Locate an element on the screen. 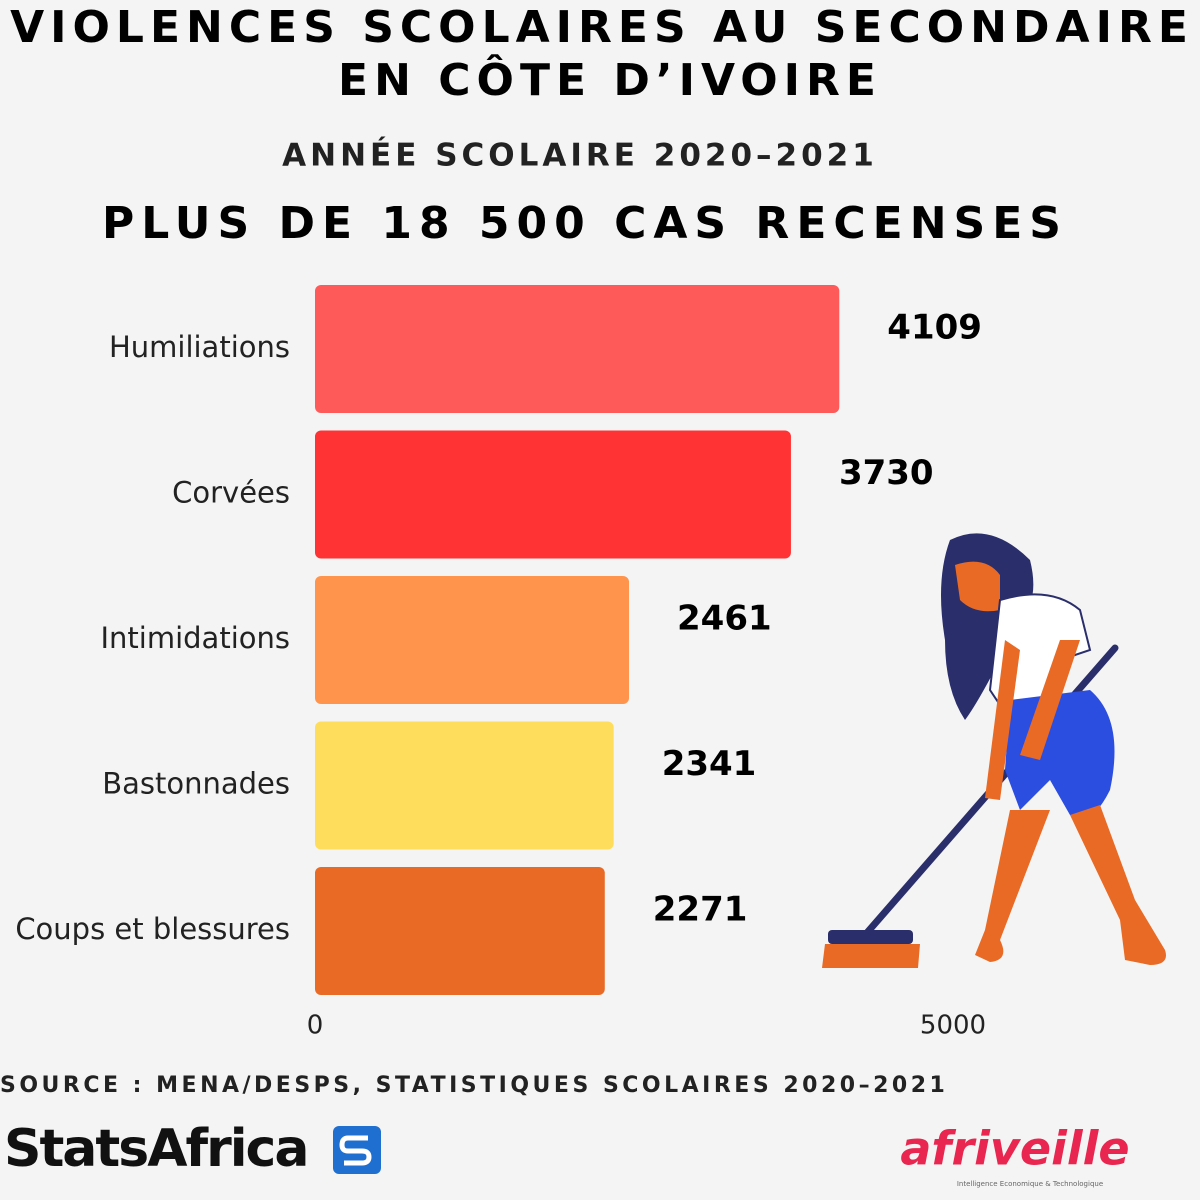  x-tick-label: 0 is located at coordinates (315, 1026).